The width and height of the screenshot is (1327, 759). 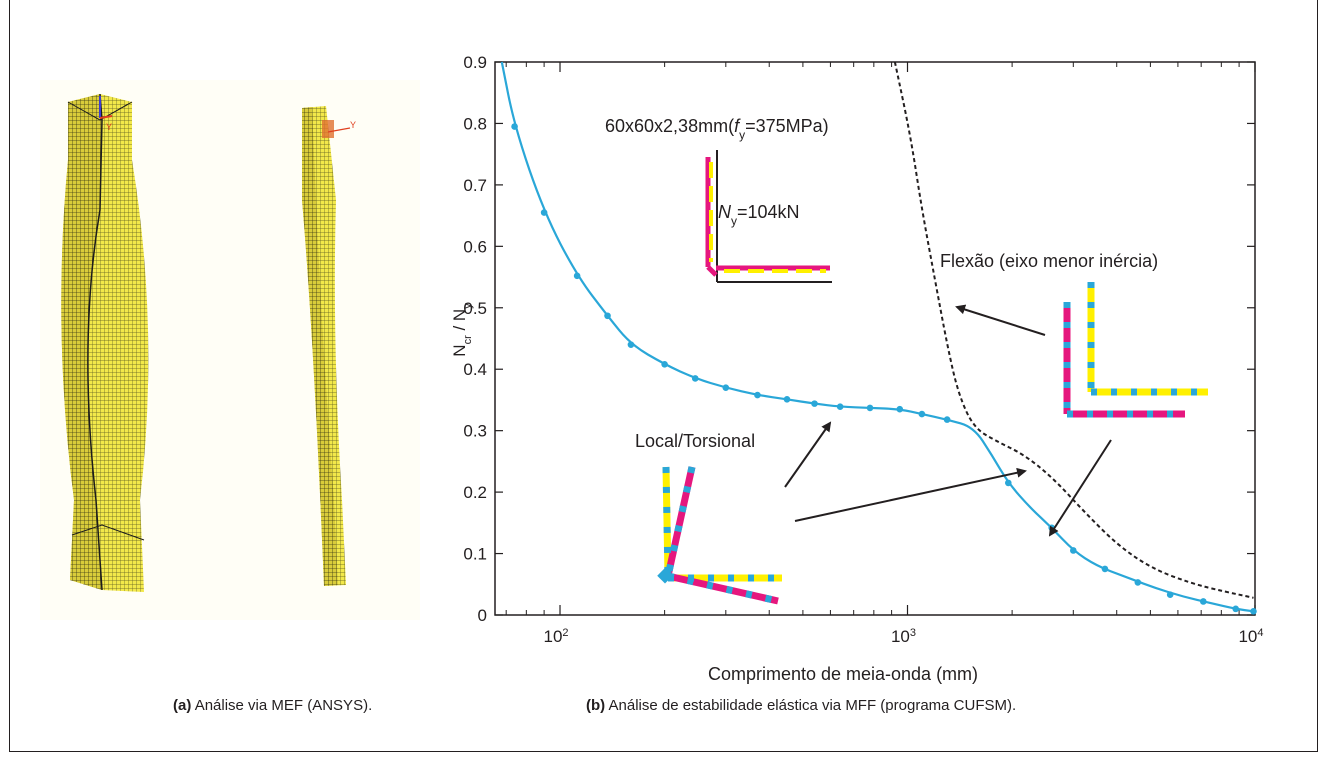 I want to click on annotation-local-torsional: Local/Torsional, so click(x=695, y=441).